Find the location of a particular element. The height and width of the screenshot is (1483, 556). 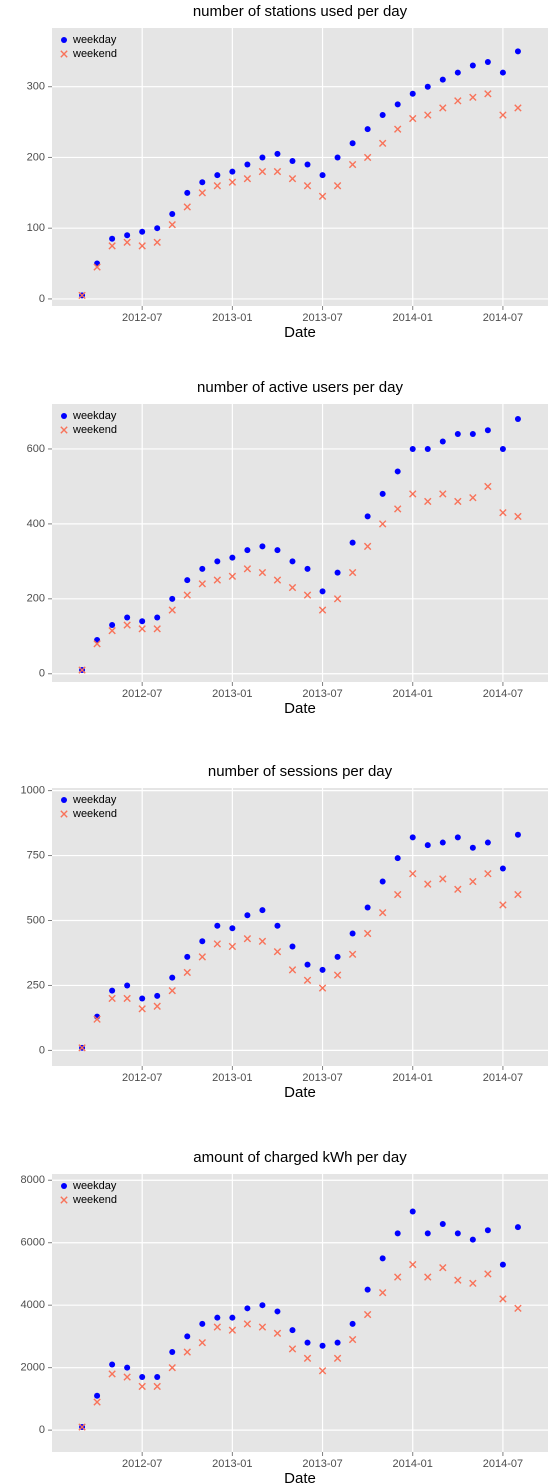

x-tick-label: 2013-01 is located at coordinates (232, 318).